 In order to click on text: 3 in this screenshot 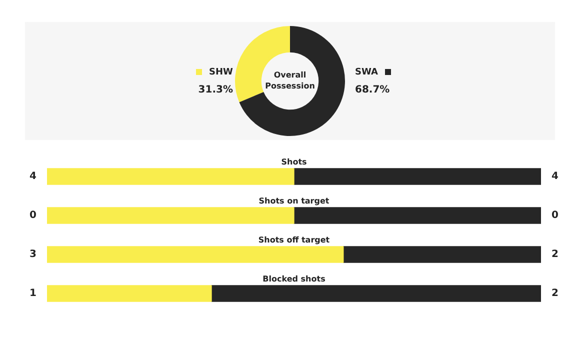, I will do `click(33, 254)`.